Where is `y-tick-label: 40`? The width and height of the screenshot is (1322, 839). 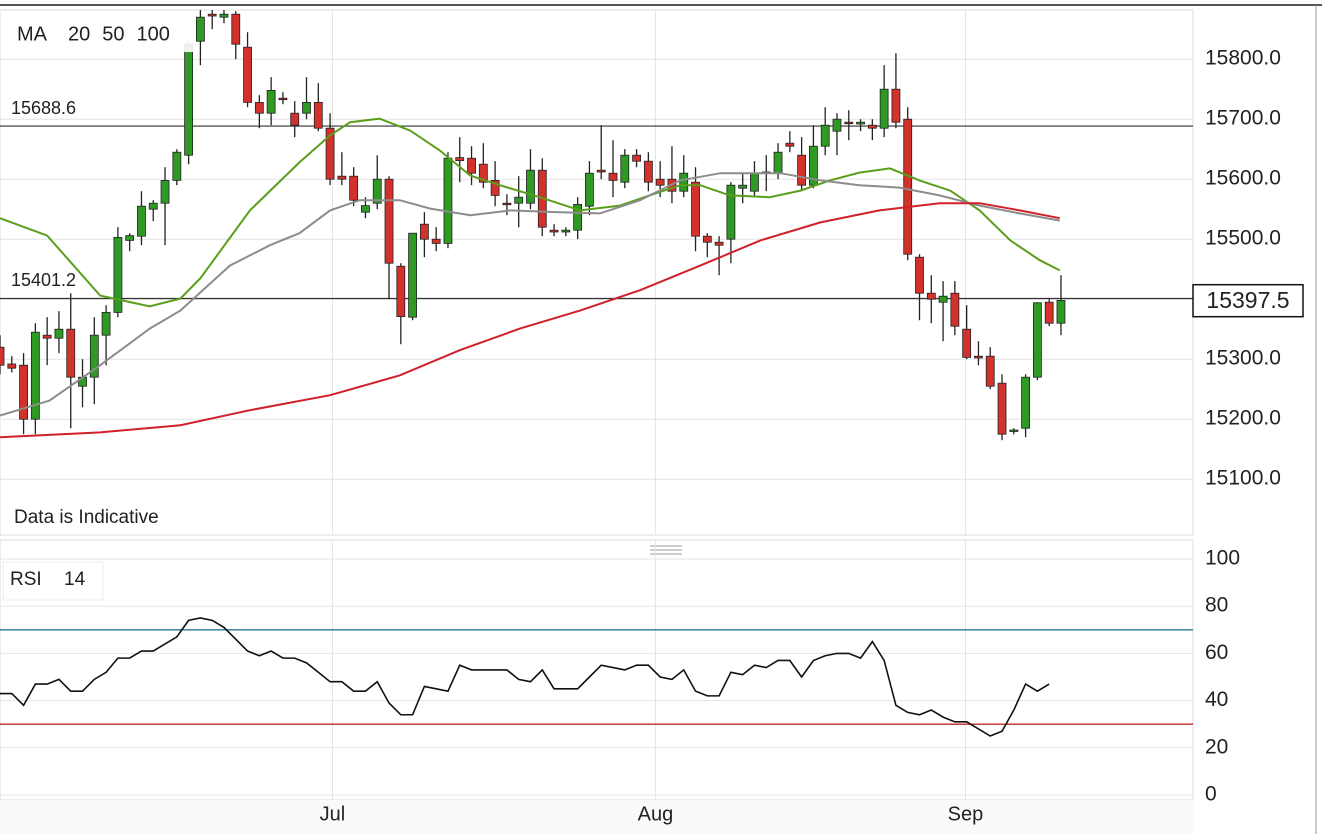 y-tick-label: 40 is located at coordinates (1216, 699).